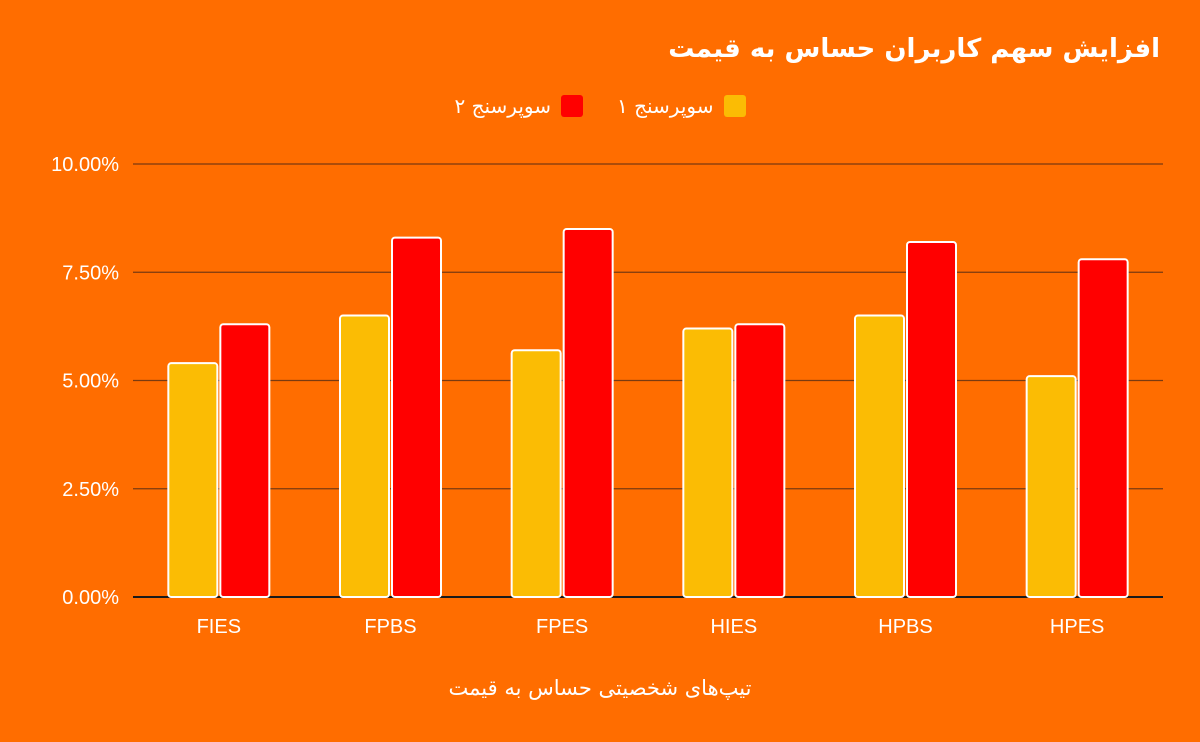 The height and width of the screenshot is (742, 1200). I want to click on chart-title: افزایش سهم کاربران حساس به قیمت, so click(914, 49).